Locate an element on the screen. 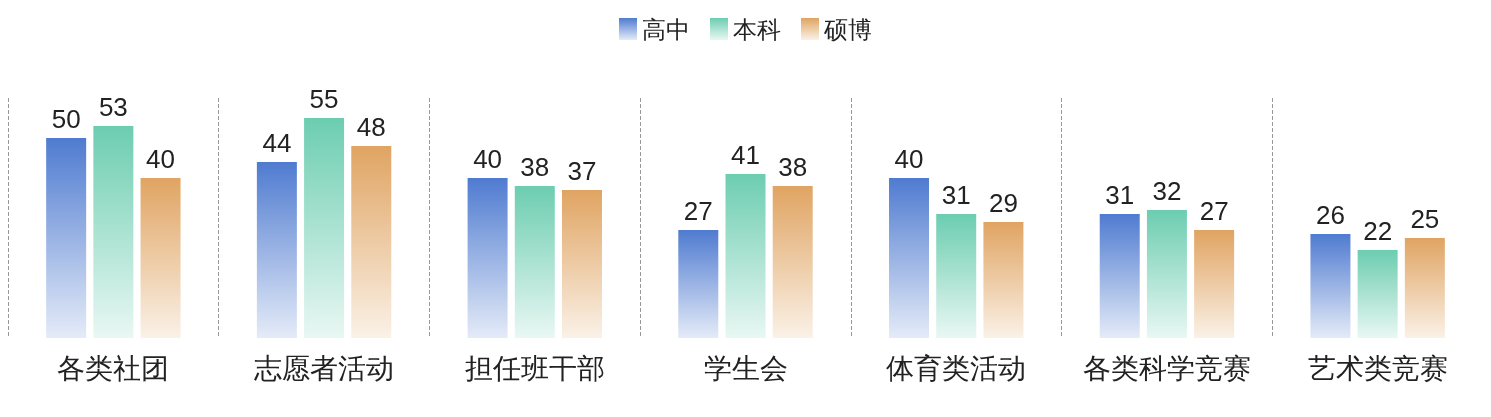  data-label: 25 is located at coordinates (1425, 219).